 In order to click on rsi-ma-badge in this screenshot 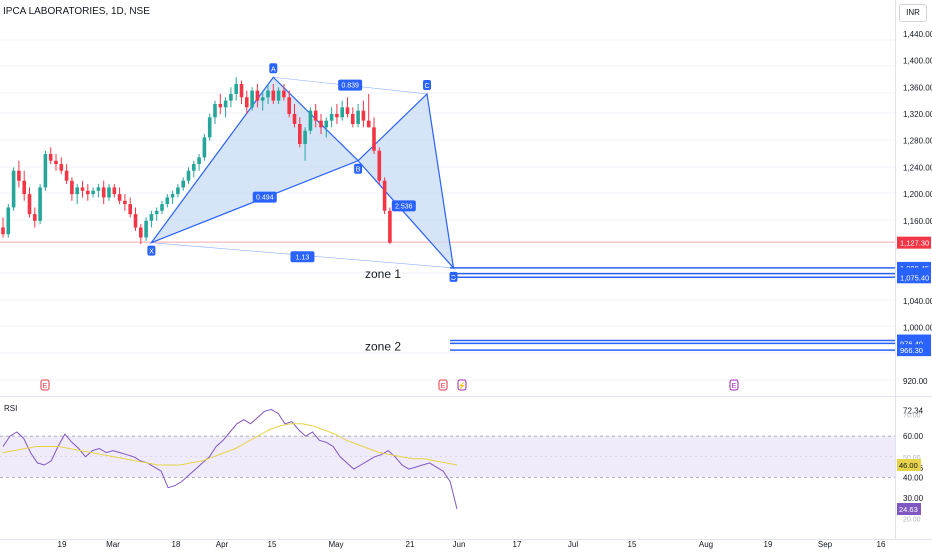, I will do `click(909, 465)`.